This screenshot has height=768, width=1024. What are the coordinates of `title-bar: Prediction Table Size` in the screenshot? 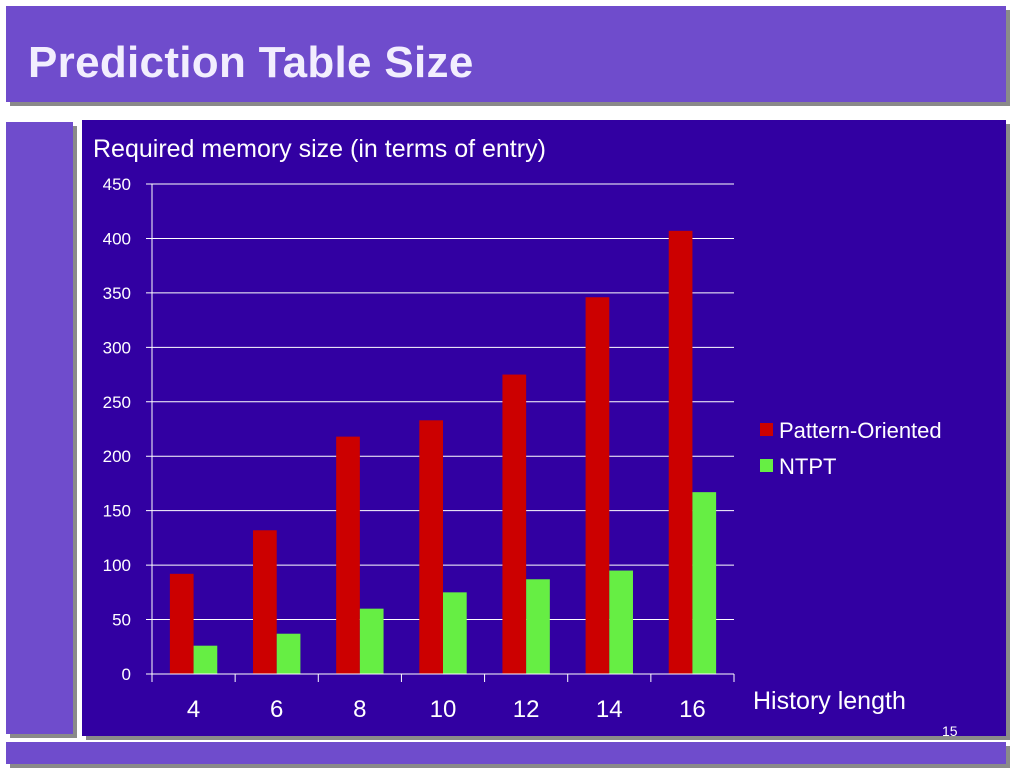 It's located at (506, 54).